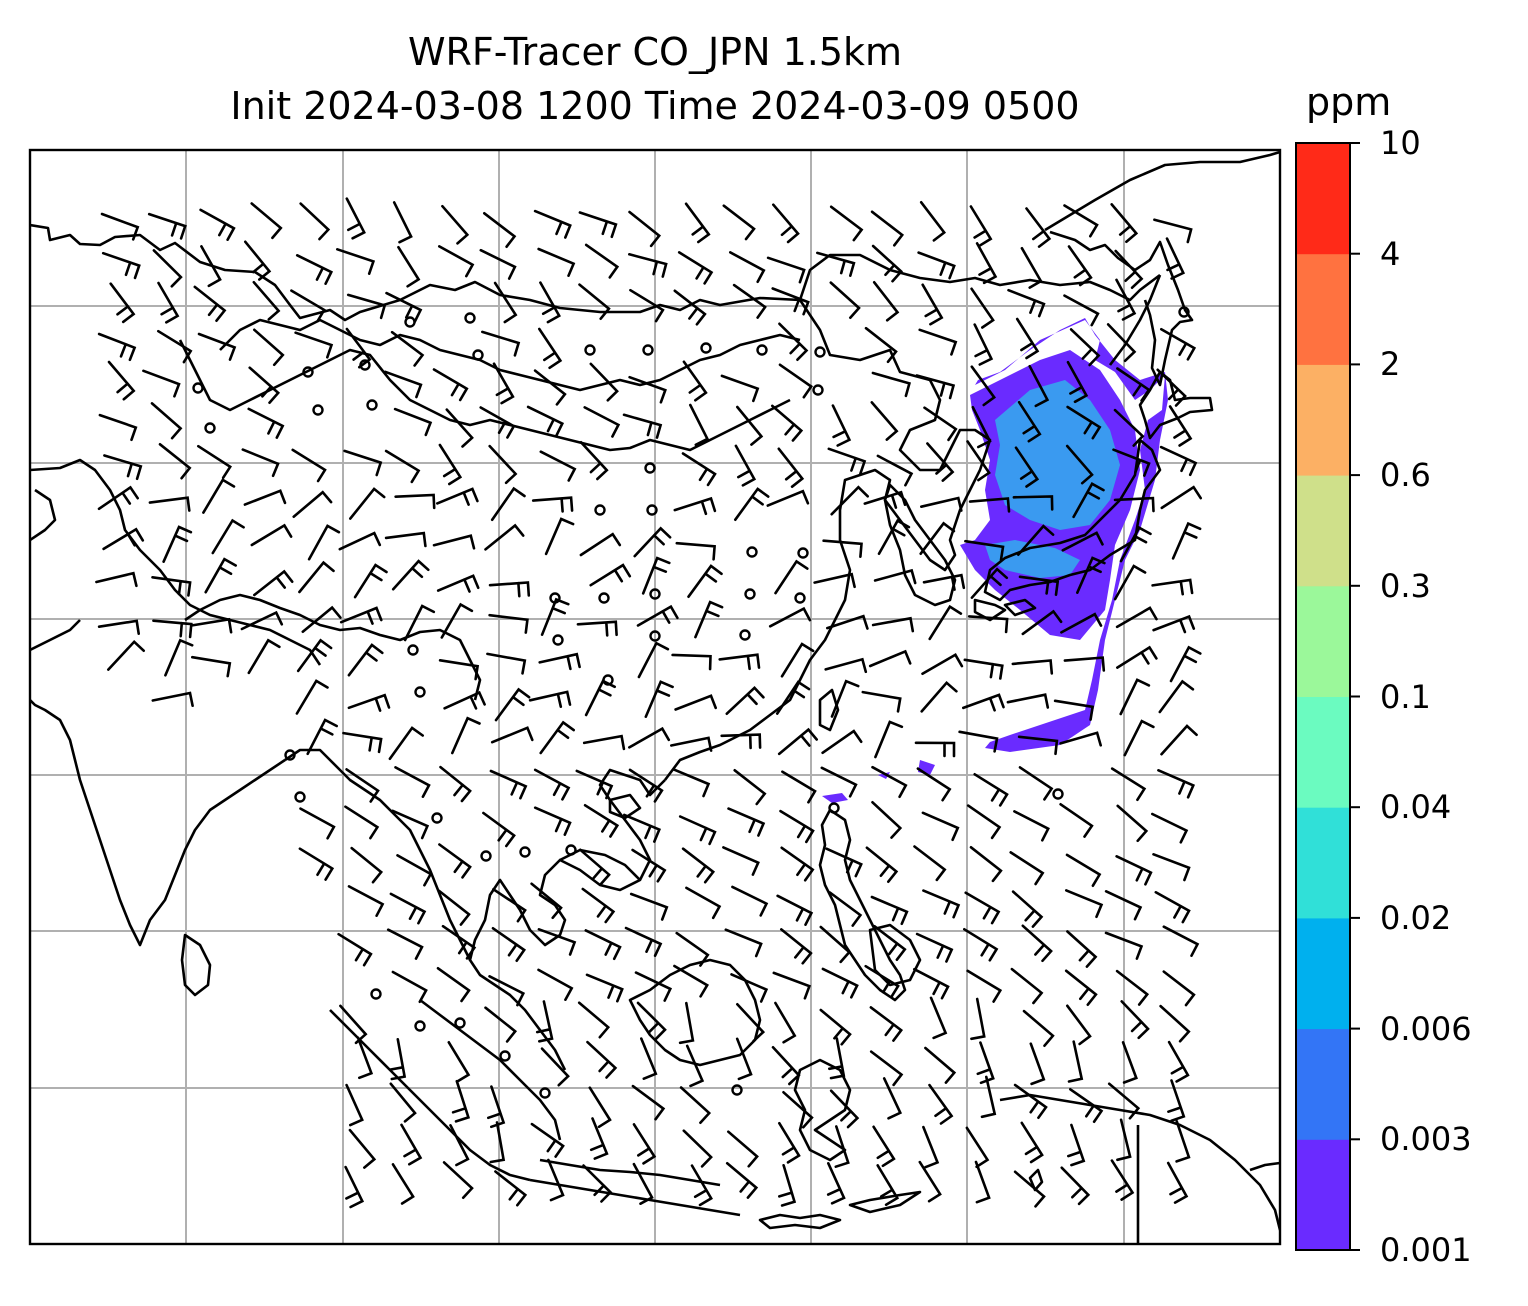  What do you see at coordinates (862, 905) in the screenshot?
I see `coast-philippines` at bounding box center [862, 905].